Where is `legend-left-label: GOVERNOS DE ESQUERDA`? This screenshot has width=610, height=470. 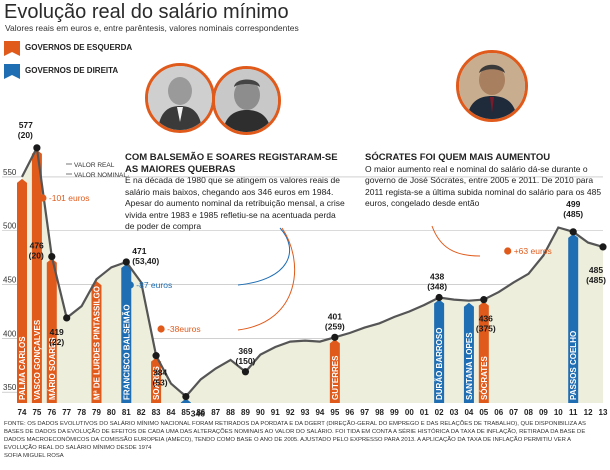 legend-left-label: GOVERNOS DE ESQUERDA is located at coordinates (79, 47).